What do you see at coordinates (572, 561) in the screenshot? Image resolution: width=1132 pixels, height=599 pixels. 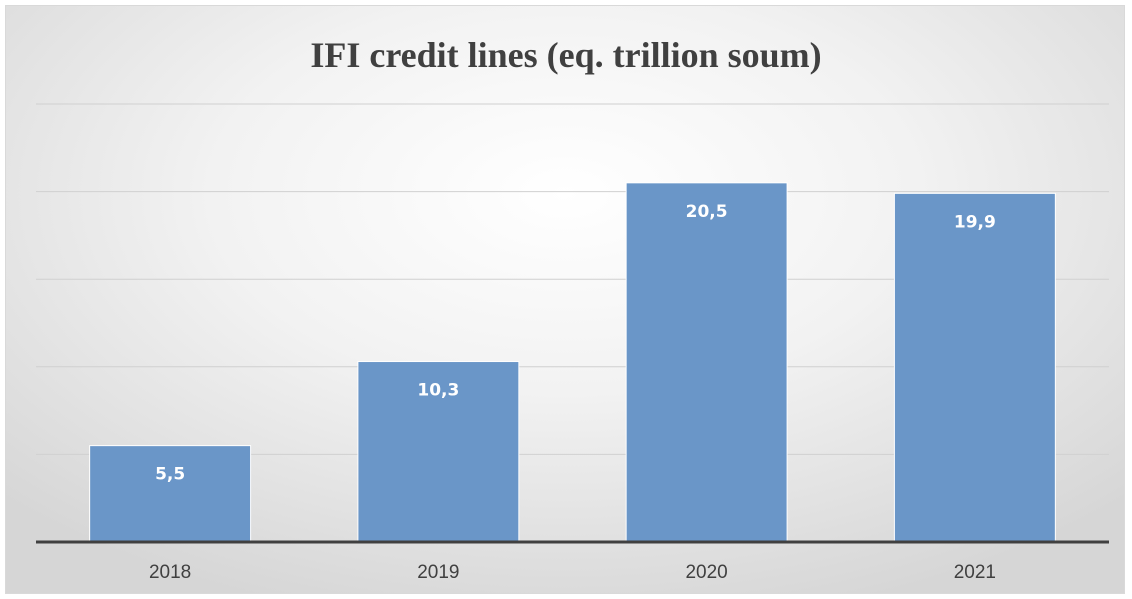 I see `x-axis: 2018 2019 2020 2021` at bounding box center [572, 561].